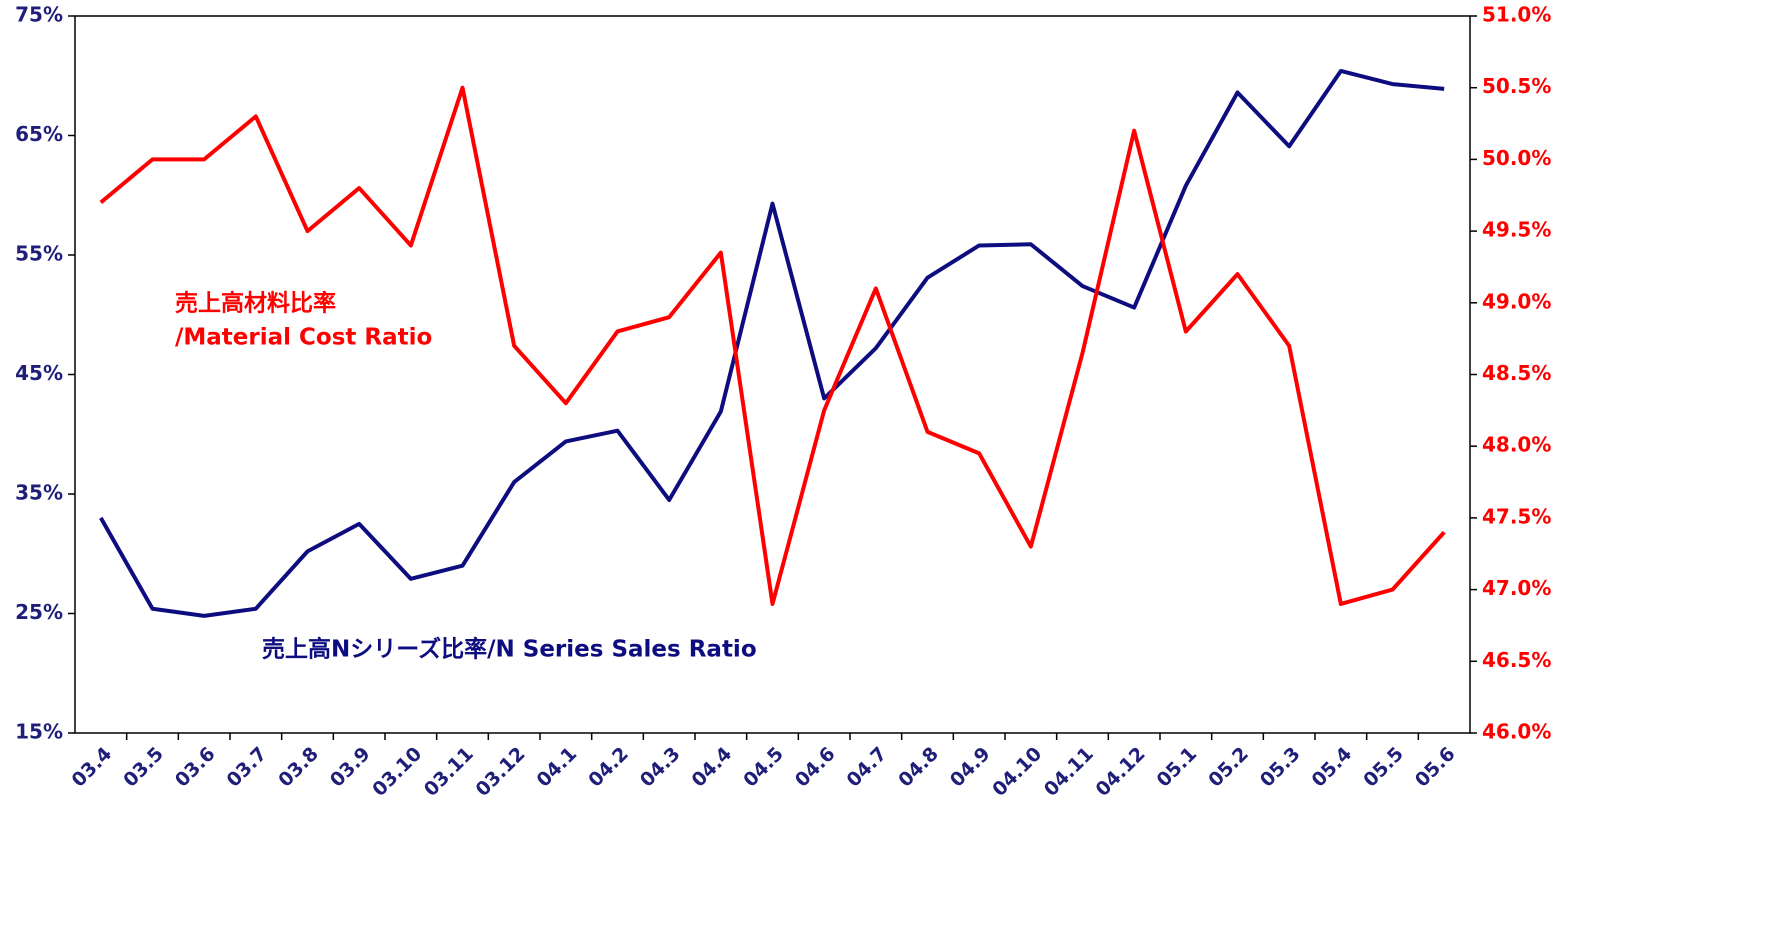  Describe the element at coordinates (1516, 86) in the screenshot. I see `y2-tick-label: 50.5%` at that location.